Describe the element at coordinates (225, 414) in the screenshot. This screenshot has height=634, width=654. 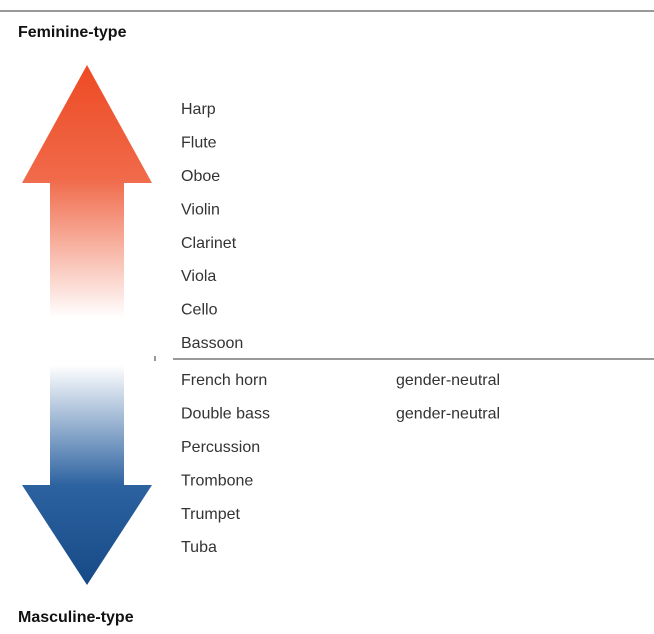
I see `instrument: Double bass` at that location.